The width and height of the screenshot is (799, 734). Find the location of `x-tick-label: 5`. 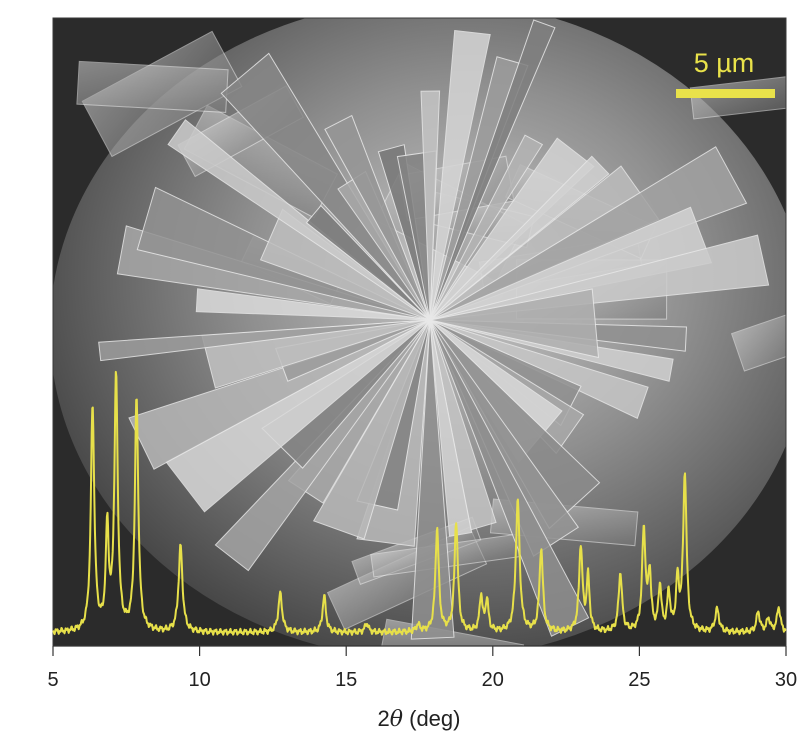

x-tick-label: 5 is located at coordinates (52, 680).